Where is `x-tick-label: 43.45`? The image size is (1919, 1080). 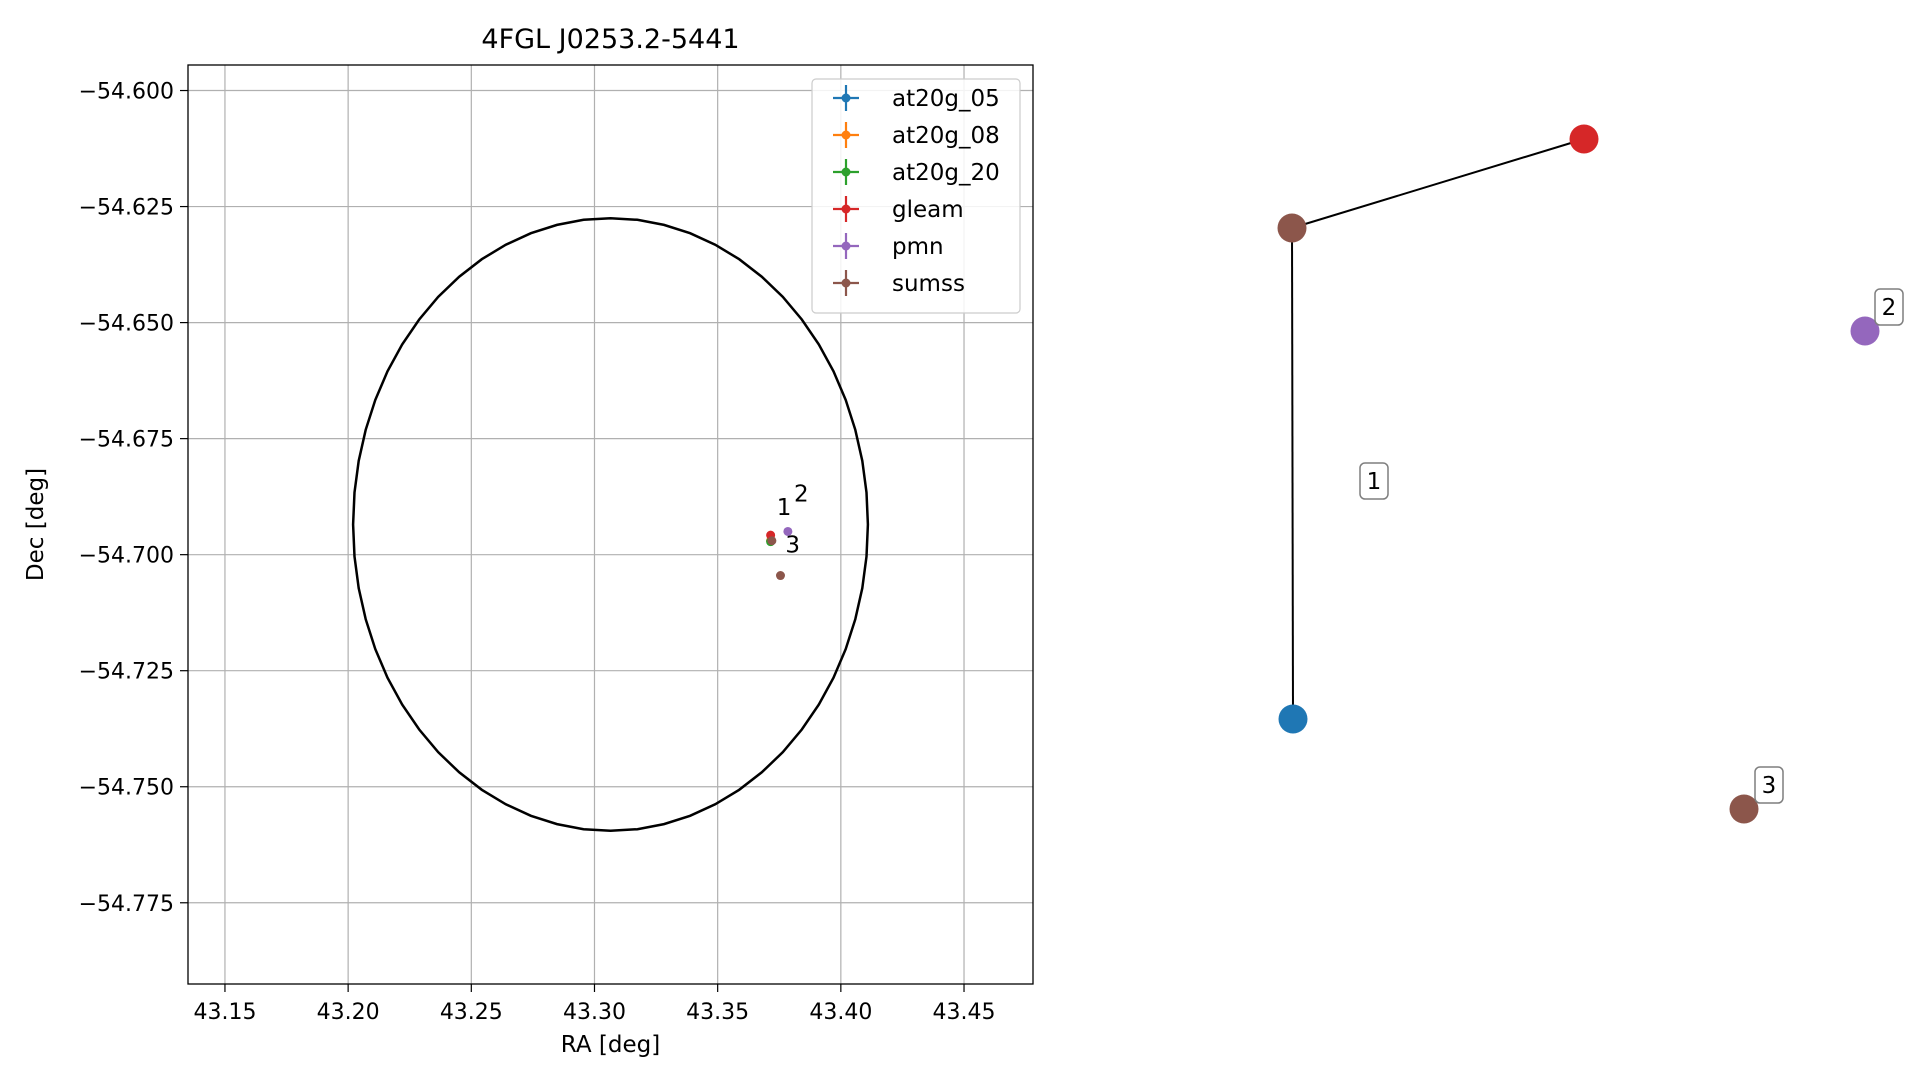 x-tick-label: 43.45 is located at coordinates (964, 1012).